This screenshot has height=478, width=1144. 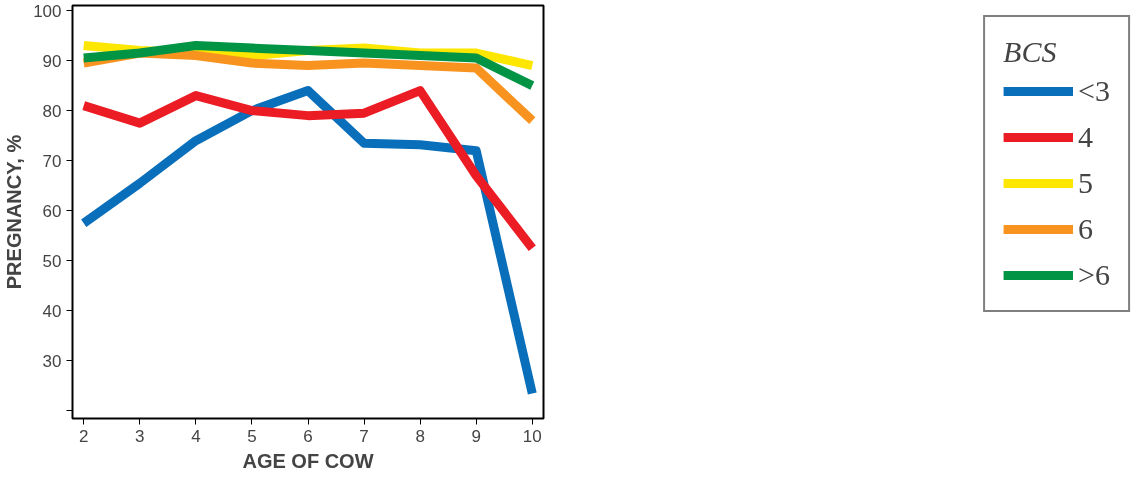 I want to click on legend-label: 6, so click(x=1086, y=229).